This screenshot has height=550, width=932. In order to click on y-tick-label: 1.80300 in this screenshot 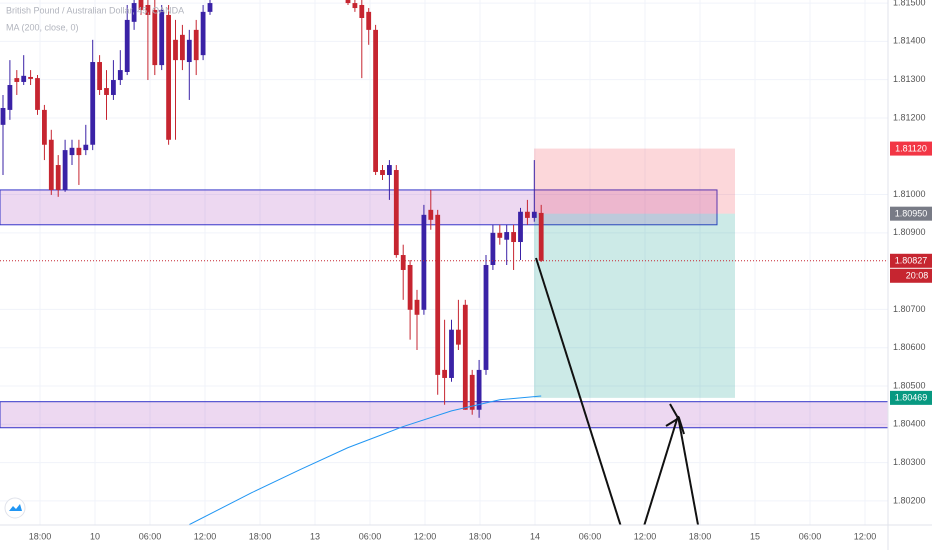, I will do `click(909, 462)`.